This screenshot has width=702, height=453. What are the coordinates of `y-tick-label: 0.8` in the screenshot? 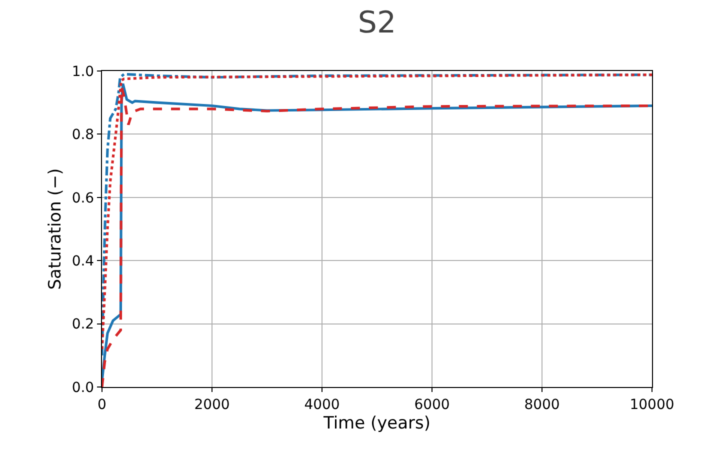 It's located at (83, 135).